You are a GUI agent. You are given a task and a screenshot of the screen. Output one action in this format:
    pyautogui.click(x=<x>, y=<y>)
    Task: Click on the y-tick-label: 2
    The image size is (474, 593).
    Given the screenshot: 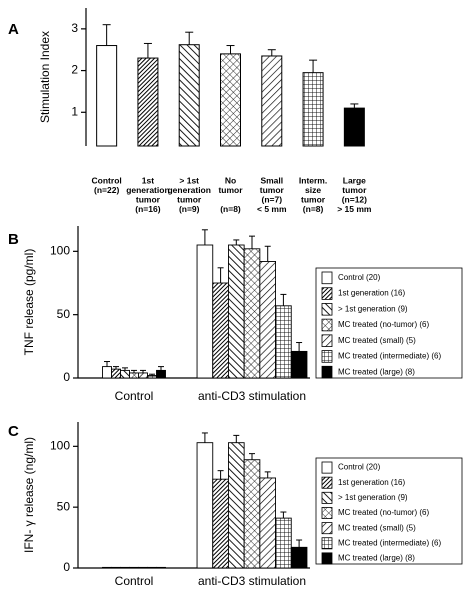 What is the action you would take?
    pyautogui.click(x=74, y=70)
    